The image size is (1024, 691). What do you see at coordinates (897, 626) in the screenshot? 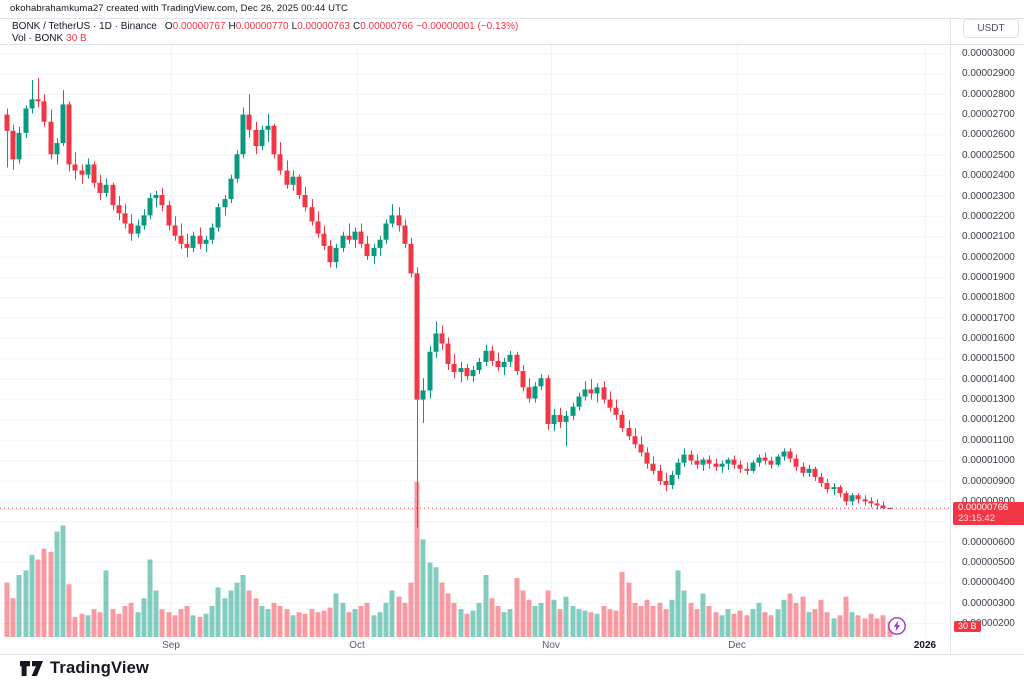
I see `lightning-icon` at bounding box center [897, 626].